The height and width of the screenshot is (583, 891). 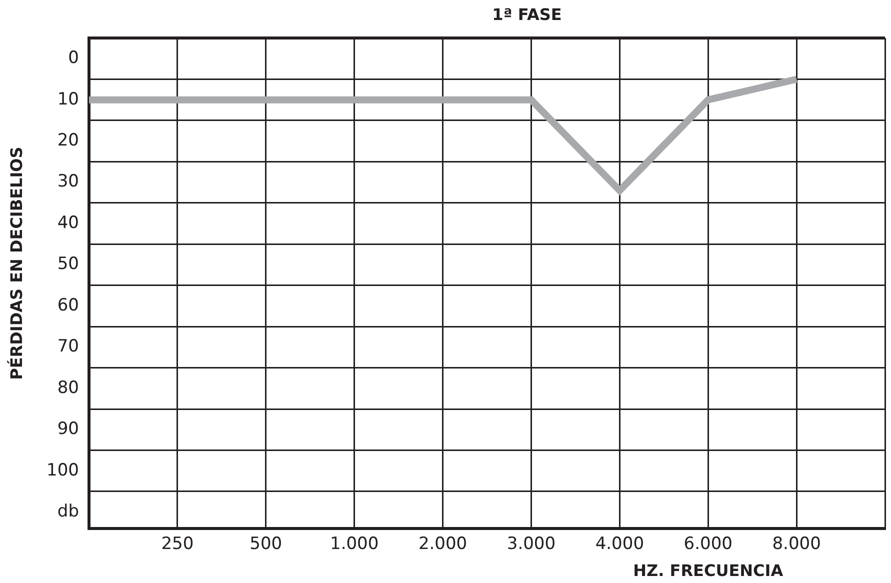 I want to click on x-tick-label: 3.000, so click(x=531, y=544).